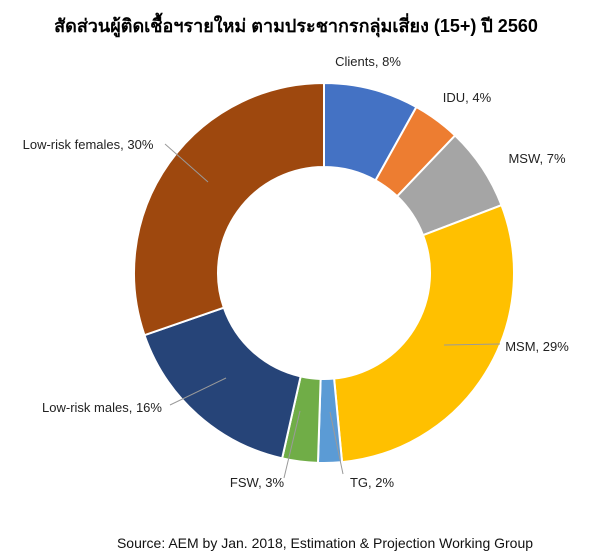 This screenshot has width=592, height=559. Describe the element at coordinates (423, 333) in the screenshot. I see `slice-msm` at that location.